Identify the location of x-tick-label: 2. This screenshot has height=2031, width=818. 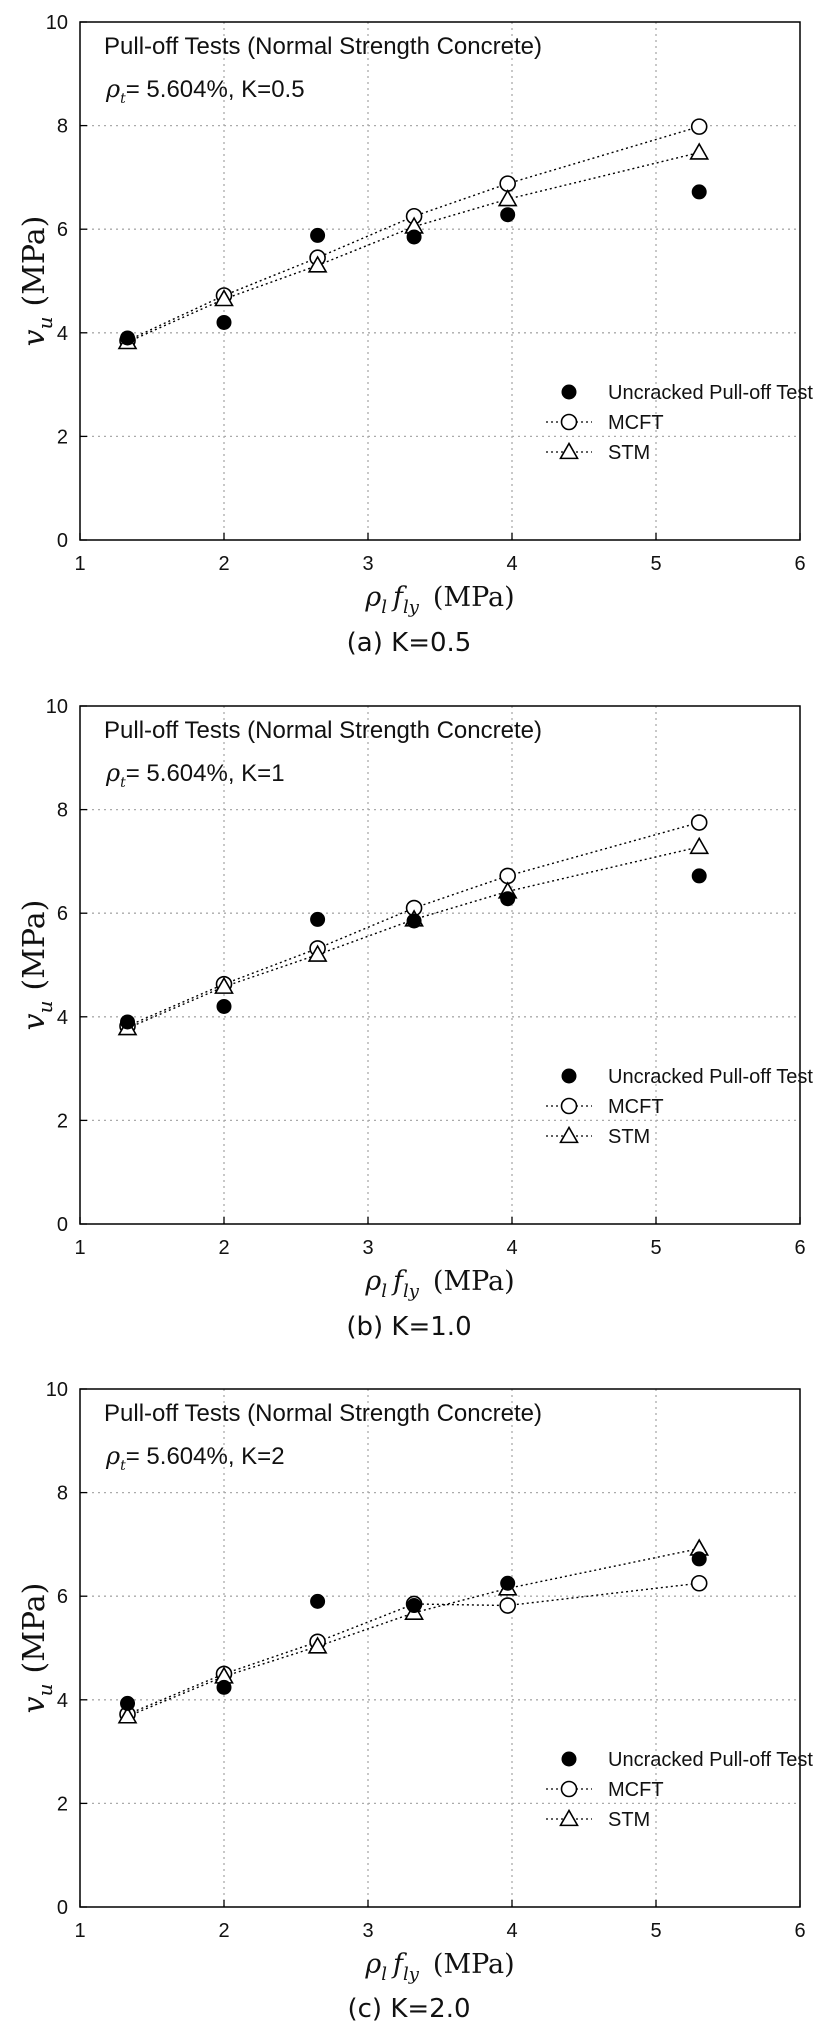
(223, 564).